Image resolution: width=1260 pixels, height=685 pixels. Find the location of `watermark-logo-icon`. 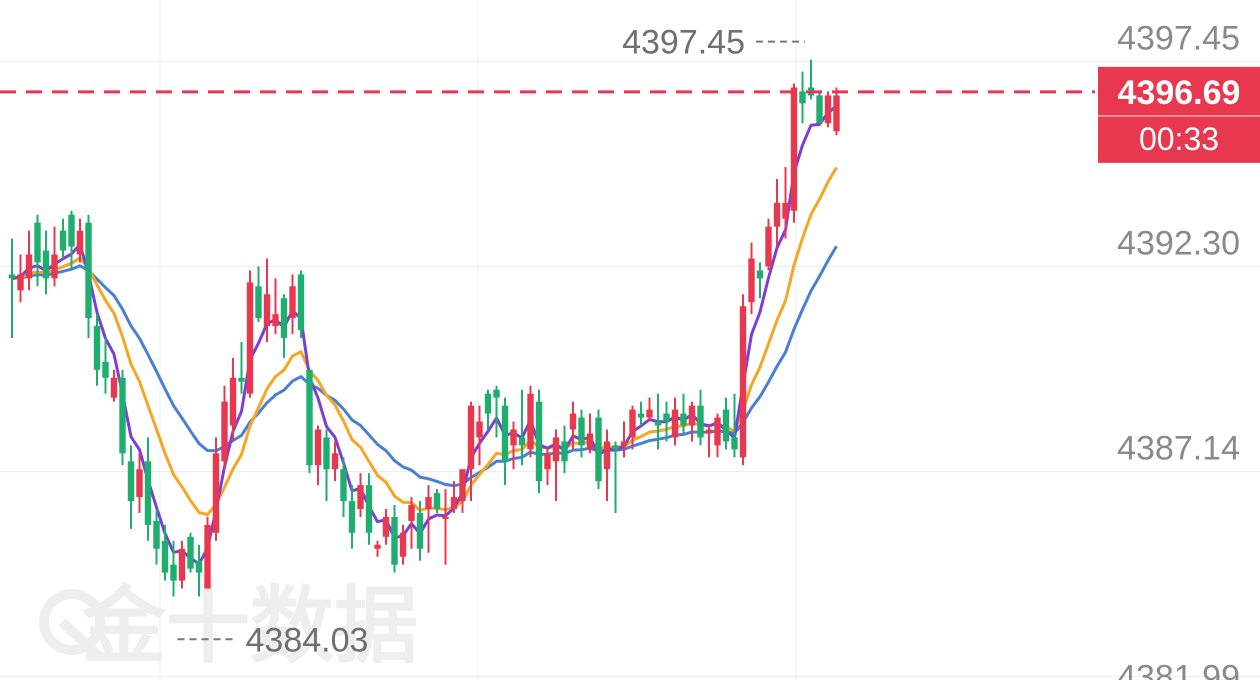

watermark-logo-icon is located at coordinates (72, 624).